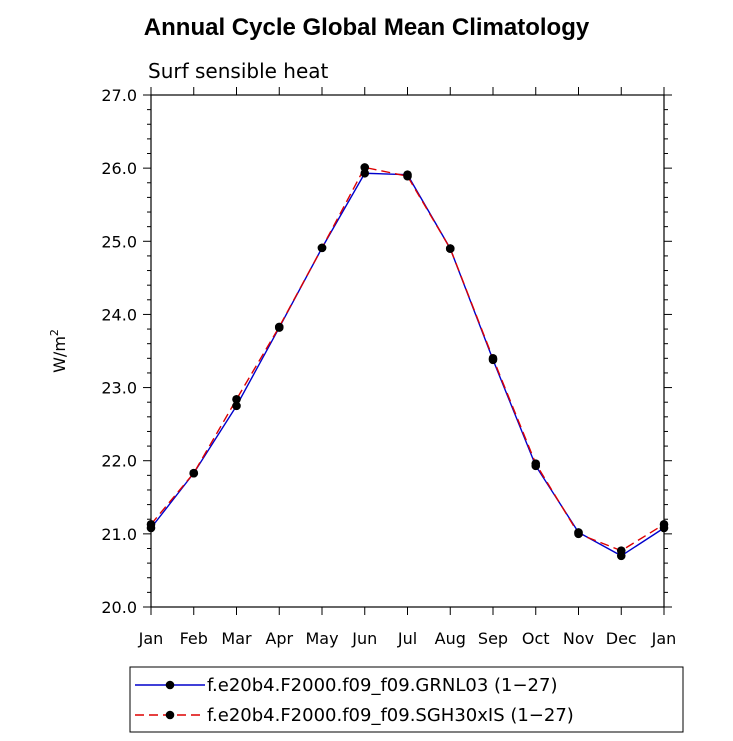 The width and height of the screenshot is (733, 741). Describe the element at coordinates (119, 314) in the screenshot. I see `y-tick-label: 24.0` at that location.